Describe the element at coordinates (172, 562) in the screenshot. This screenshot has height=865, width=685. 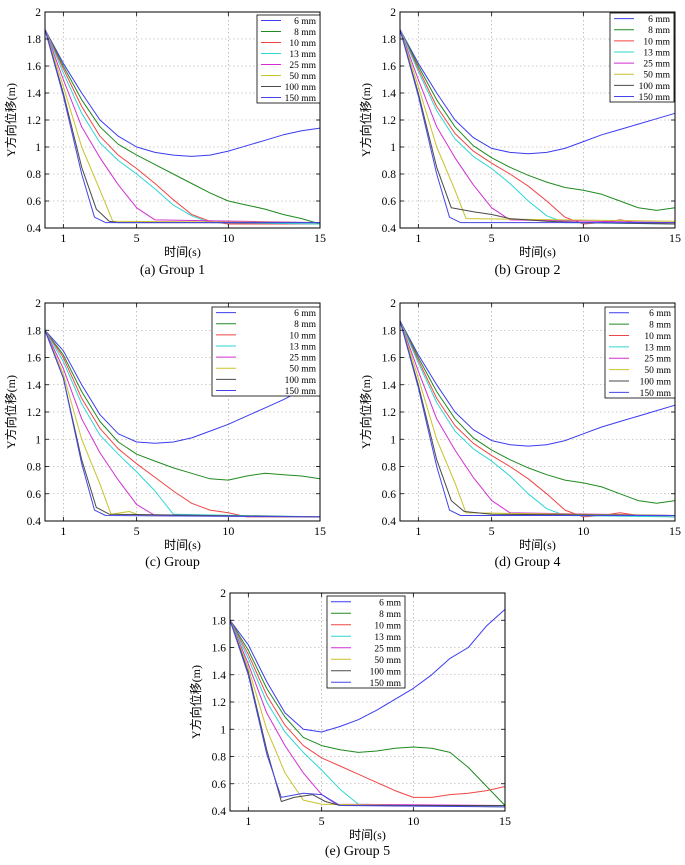
I see `panel-caption: (c) Group` at that location.